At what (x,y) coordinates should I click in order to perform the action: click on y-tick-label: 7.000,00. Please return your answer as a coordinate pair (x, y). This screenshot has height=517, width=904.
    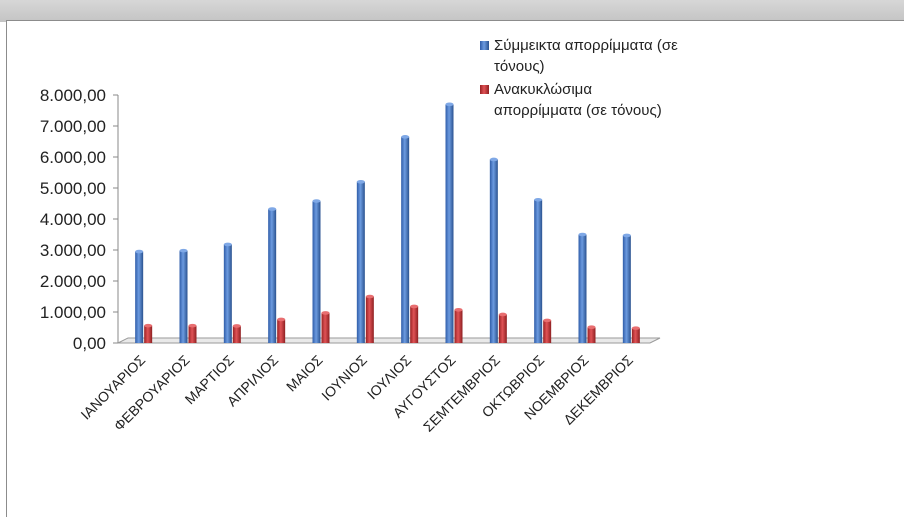
    Looking at the image, I should click on (73, 126).